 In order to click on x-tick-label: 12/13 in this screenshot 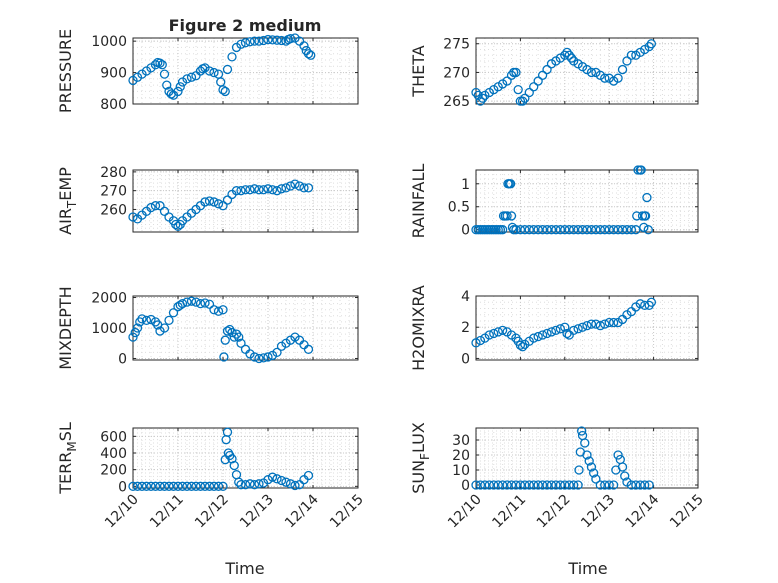, I will do `click(257, 512)`.